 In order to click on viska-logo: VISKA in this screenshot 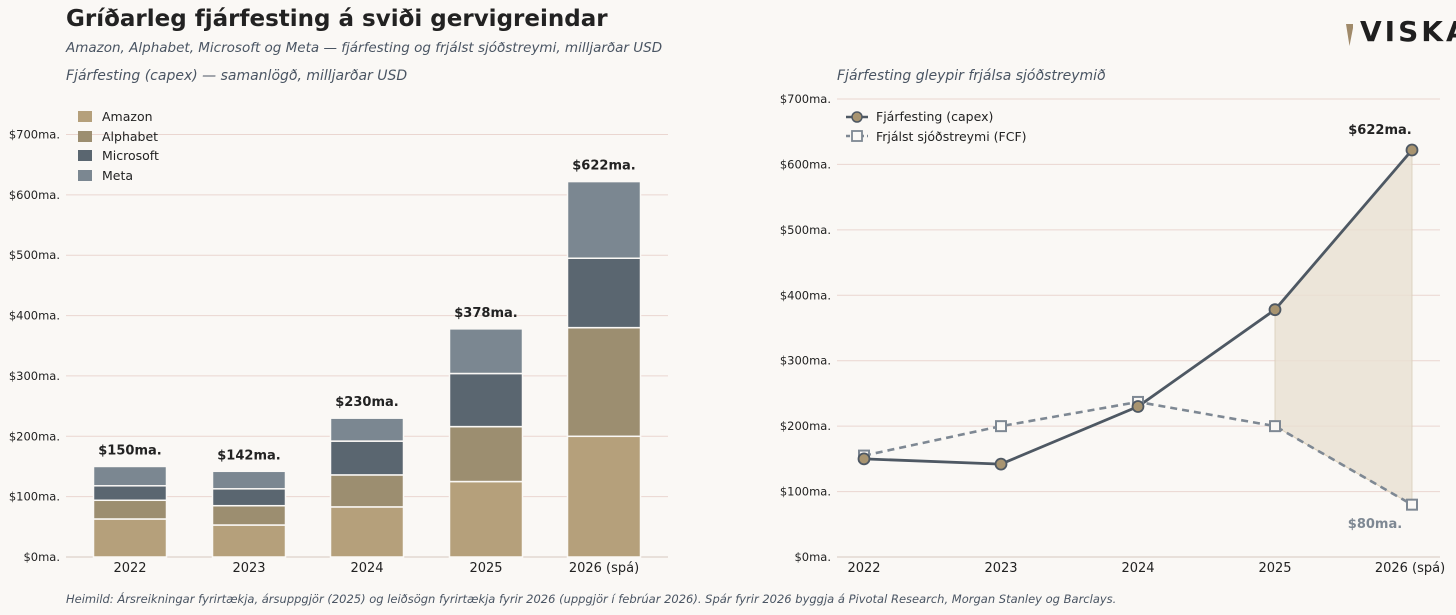, I will do `click(1401, 32)`.